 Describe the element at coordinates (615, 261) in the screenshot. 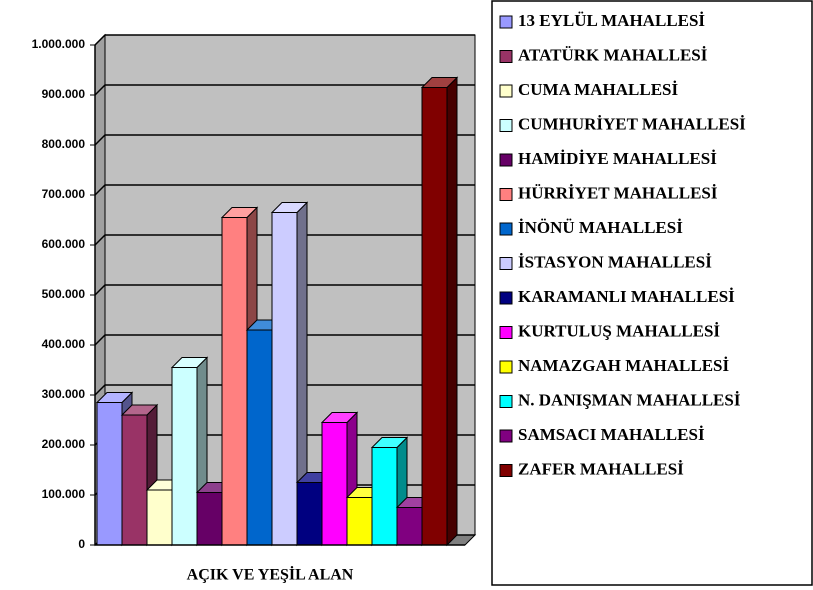

I see `legend-label: İSTASYON MAHALLESİ` at that location.